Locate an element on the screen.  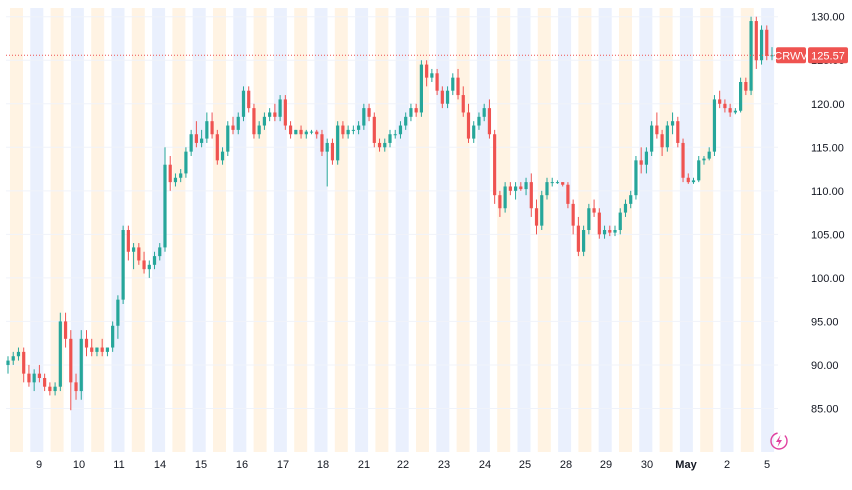
x-tick-label: 29 is located at coordinates (606, 465).